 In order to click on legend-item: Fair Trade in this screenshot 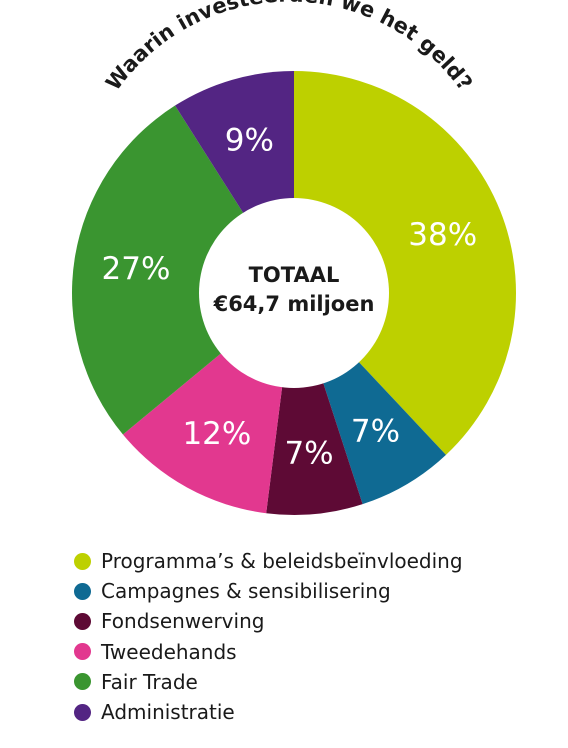, I will do `click(268, 682)`.